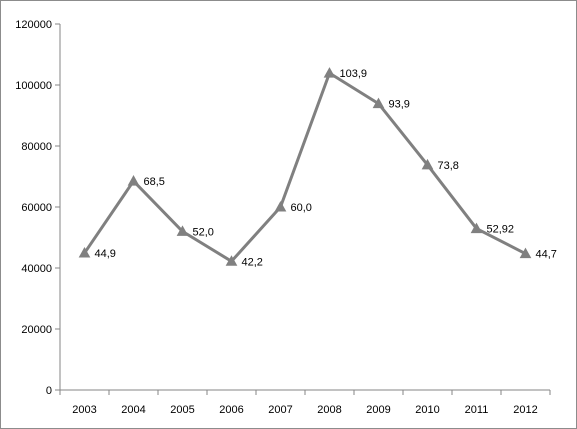  What do you see at coordinates (133, 410) in the screenshot?
I see `x-tick-label: 2004` at bounding box center [133, 410].